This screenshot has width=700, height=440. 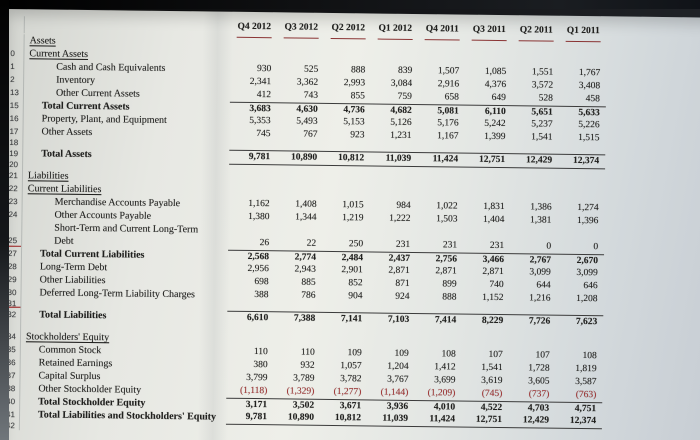 I want to click on cell: 3,782, so click(x=351, y=379).